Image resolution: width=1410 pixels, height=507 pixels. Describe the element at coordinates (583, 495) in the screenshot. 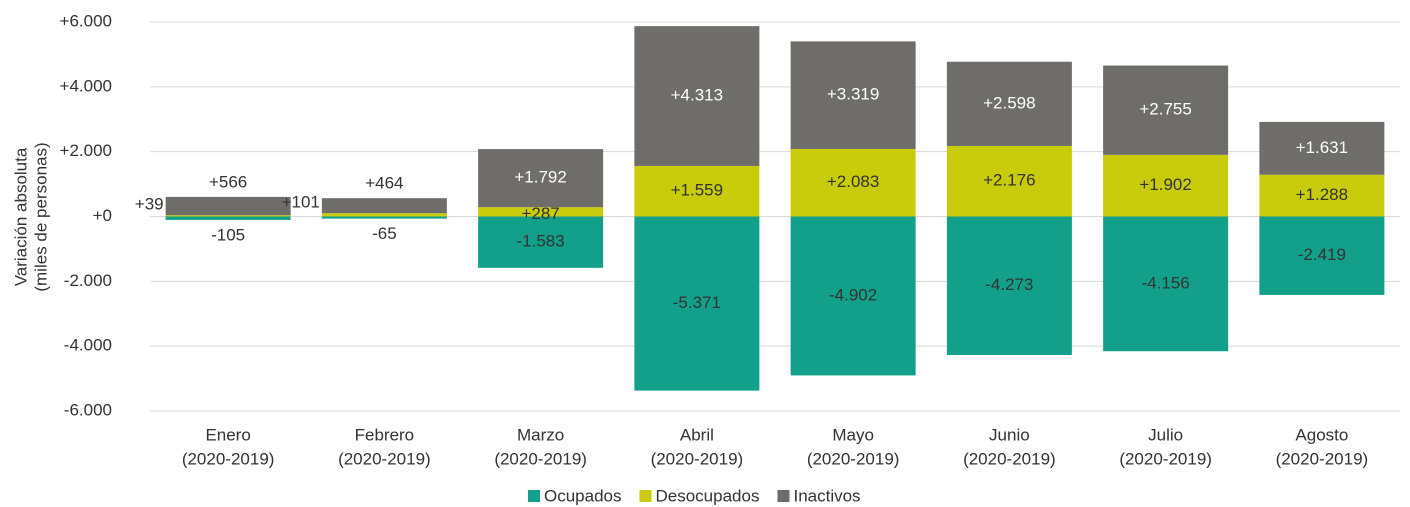

I see `legend-label: Ocupados` at that location.